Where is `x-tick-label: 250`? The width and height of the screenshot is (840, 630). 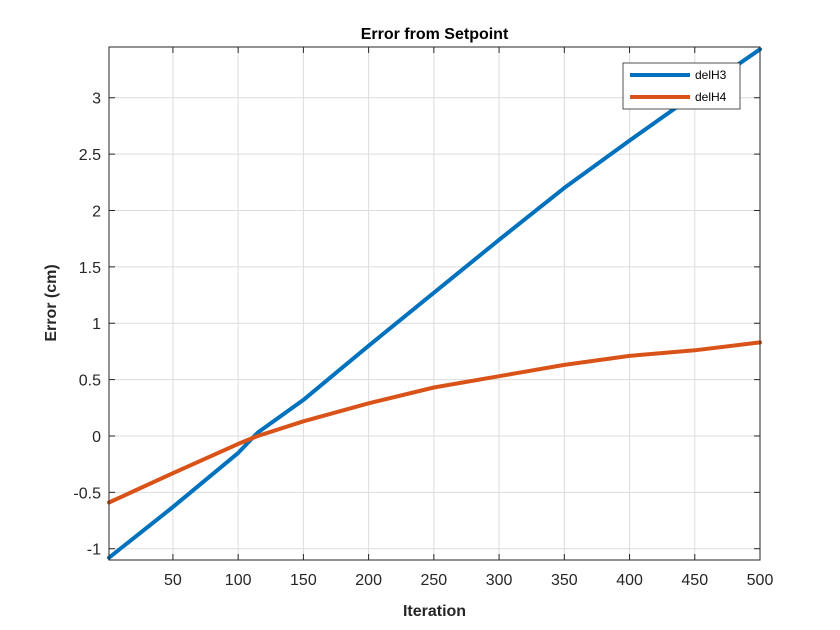 x-tick-label: 250 is located at coordinates (433, 580).